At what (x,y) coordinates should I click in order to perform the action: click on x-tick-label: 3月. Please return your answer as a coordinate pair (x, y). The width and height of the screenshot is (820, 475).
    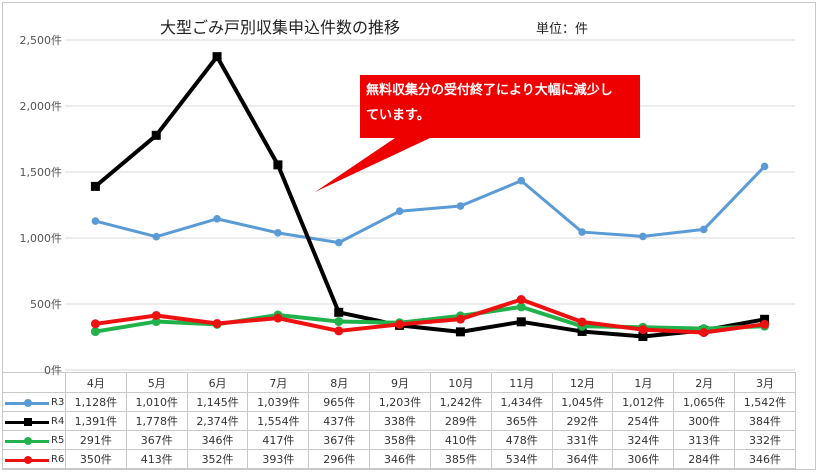
    Looking at the image, I should click on (765, 382).